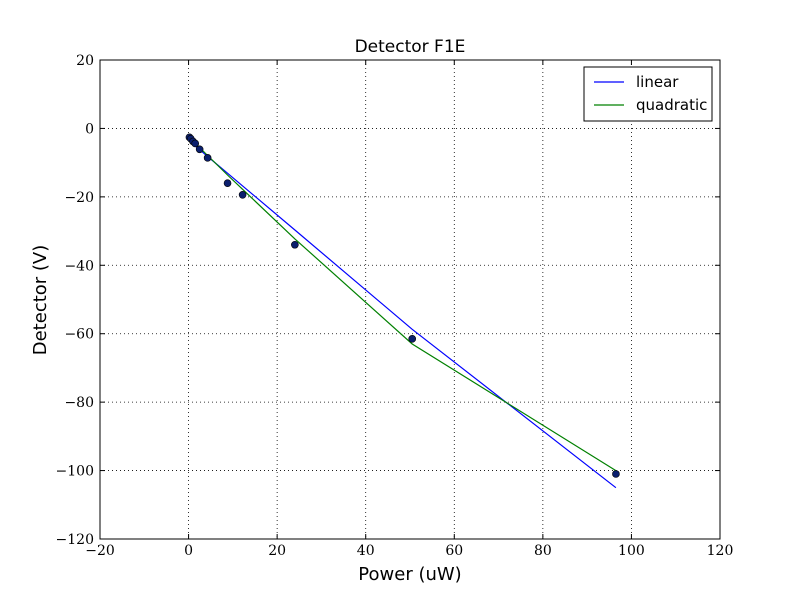 Image resolution: width=800 pixels, height=600 pixels. Describe the element at coordinates (657, 82) in the screenshot. I see `legend-label-linear: linear` at that location.